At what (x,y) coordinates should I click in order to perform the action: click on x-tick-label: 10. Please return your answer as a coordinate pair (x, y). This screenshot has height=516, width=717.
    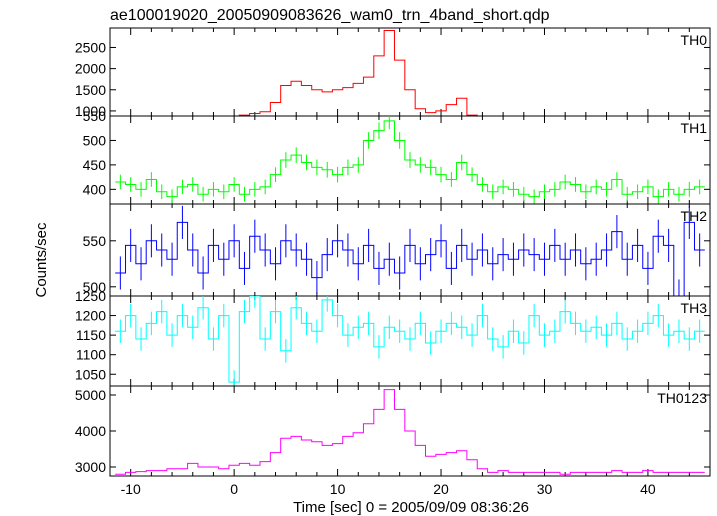
    Looking at the image, I should click on (338, 489).